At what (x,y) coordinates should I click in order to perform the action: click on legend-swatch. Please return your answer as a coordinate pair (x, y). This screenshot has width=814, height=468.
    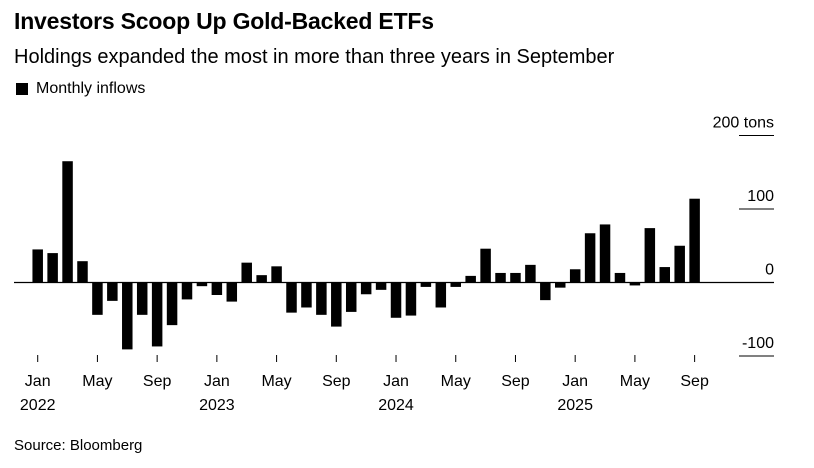
    Looking at the image, I should click on (22, 89).